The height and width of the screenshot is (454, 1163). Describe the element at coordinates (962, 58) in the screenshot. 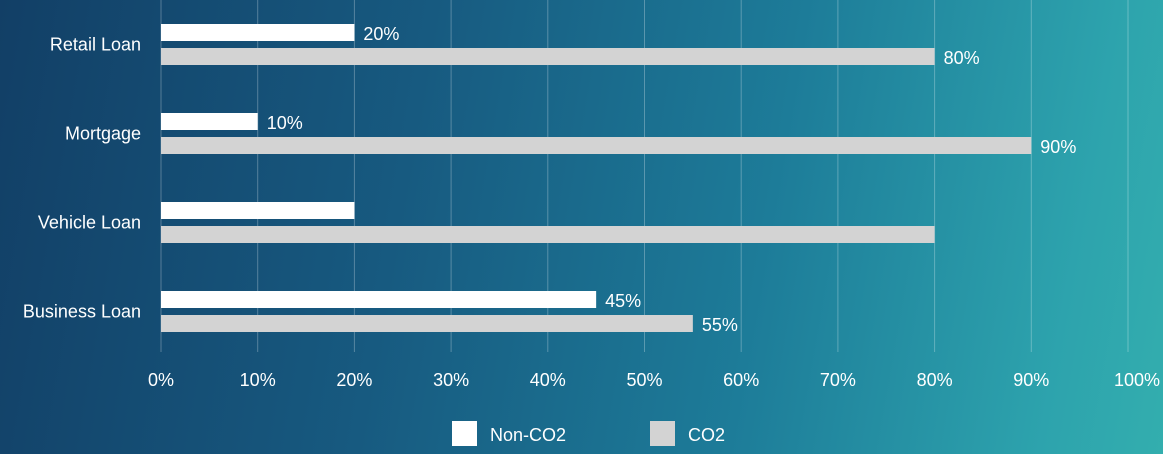

I see `data-label: 80%` at that location.